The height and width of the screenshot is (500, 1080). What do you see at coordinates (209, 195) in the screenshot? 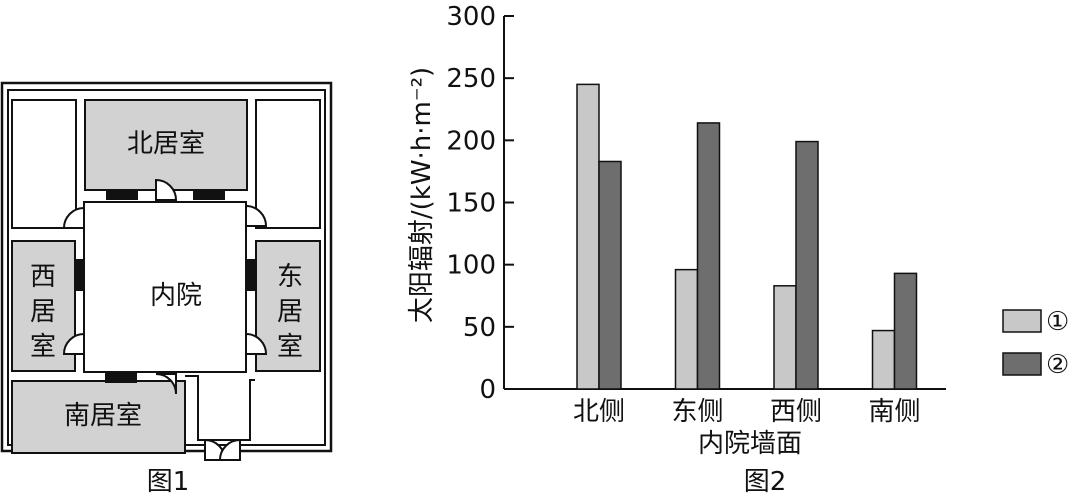
I see `window-north-right` at bounding box center [209, 195].